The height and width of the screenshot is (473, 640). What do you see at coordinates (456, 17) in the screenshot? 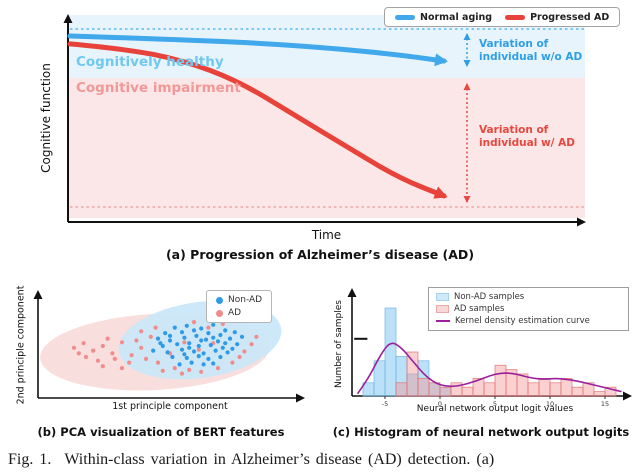
I see `normal-aging-label: Normal aging` at bounding box center [456, 17].